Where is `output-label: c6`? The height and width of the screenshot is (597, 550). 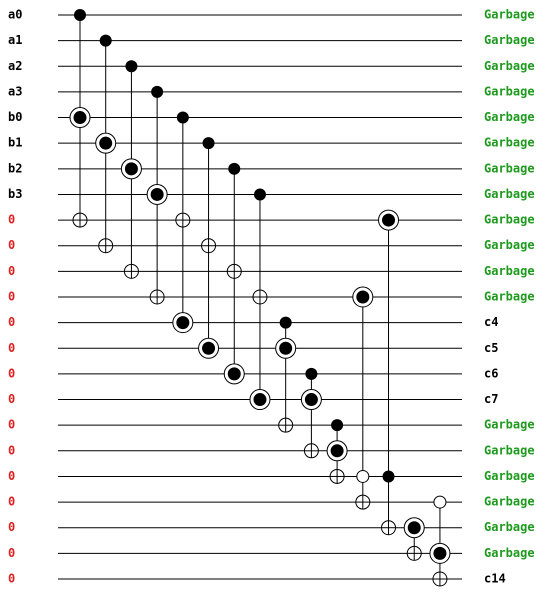 output-label: c6 is located at coordinates (491, 373).